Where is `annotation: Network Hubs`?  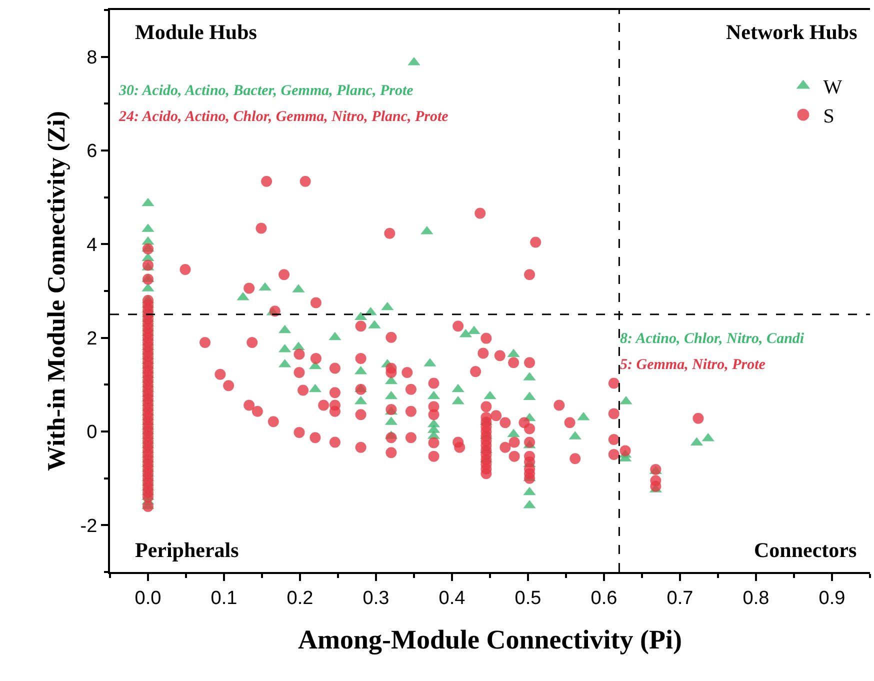 annotation: Network Hubs is located at coordinates (792, 32).